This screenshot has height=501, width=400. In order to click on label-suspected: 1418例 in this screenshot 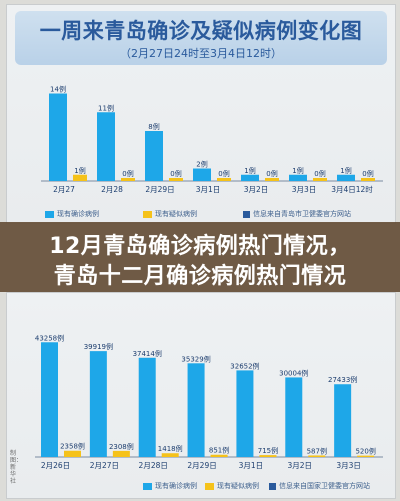, I will do `click(170, 448)`.